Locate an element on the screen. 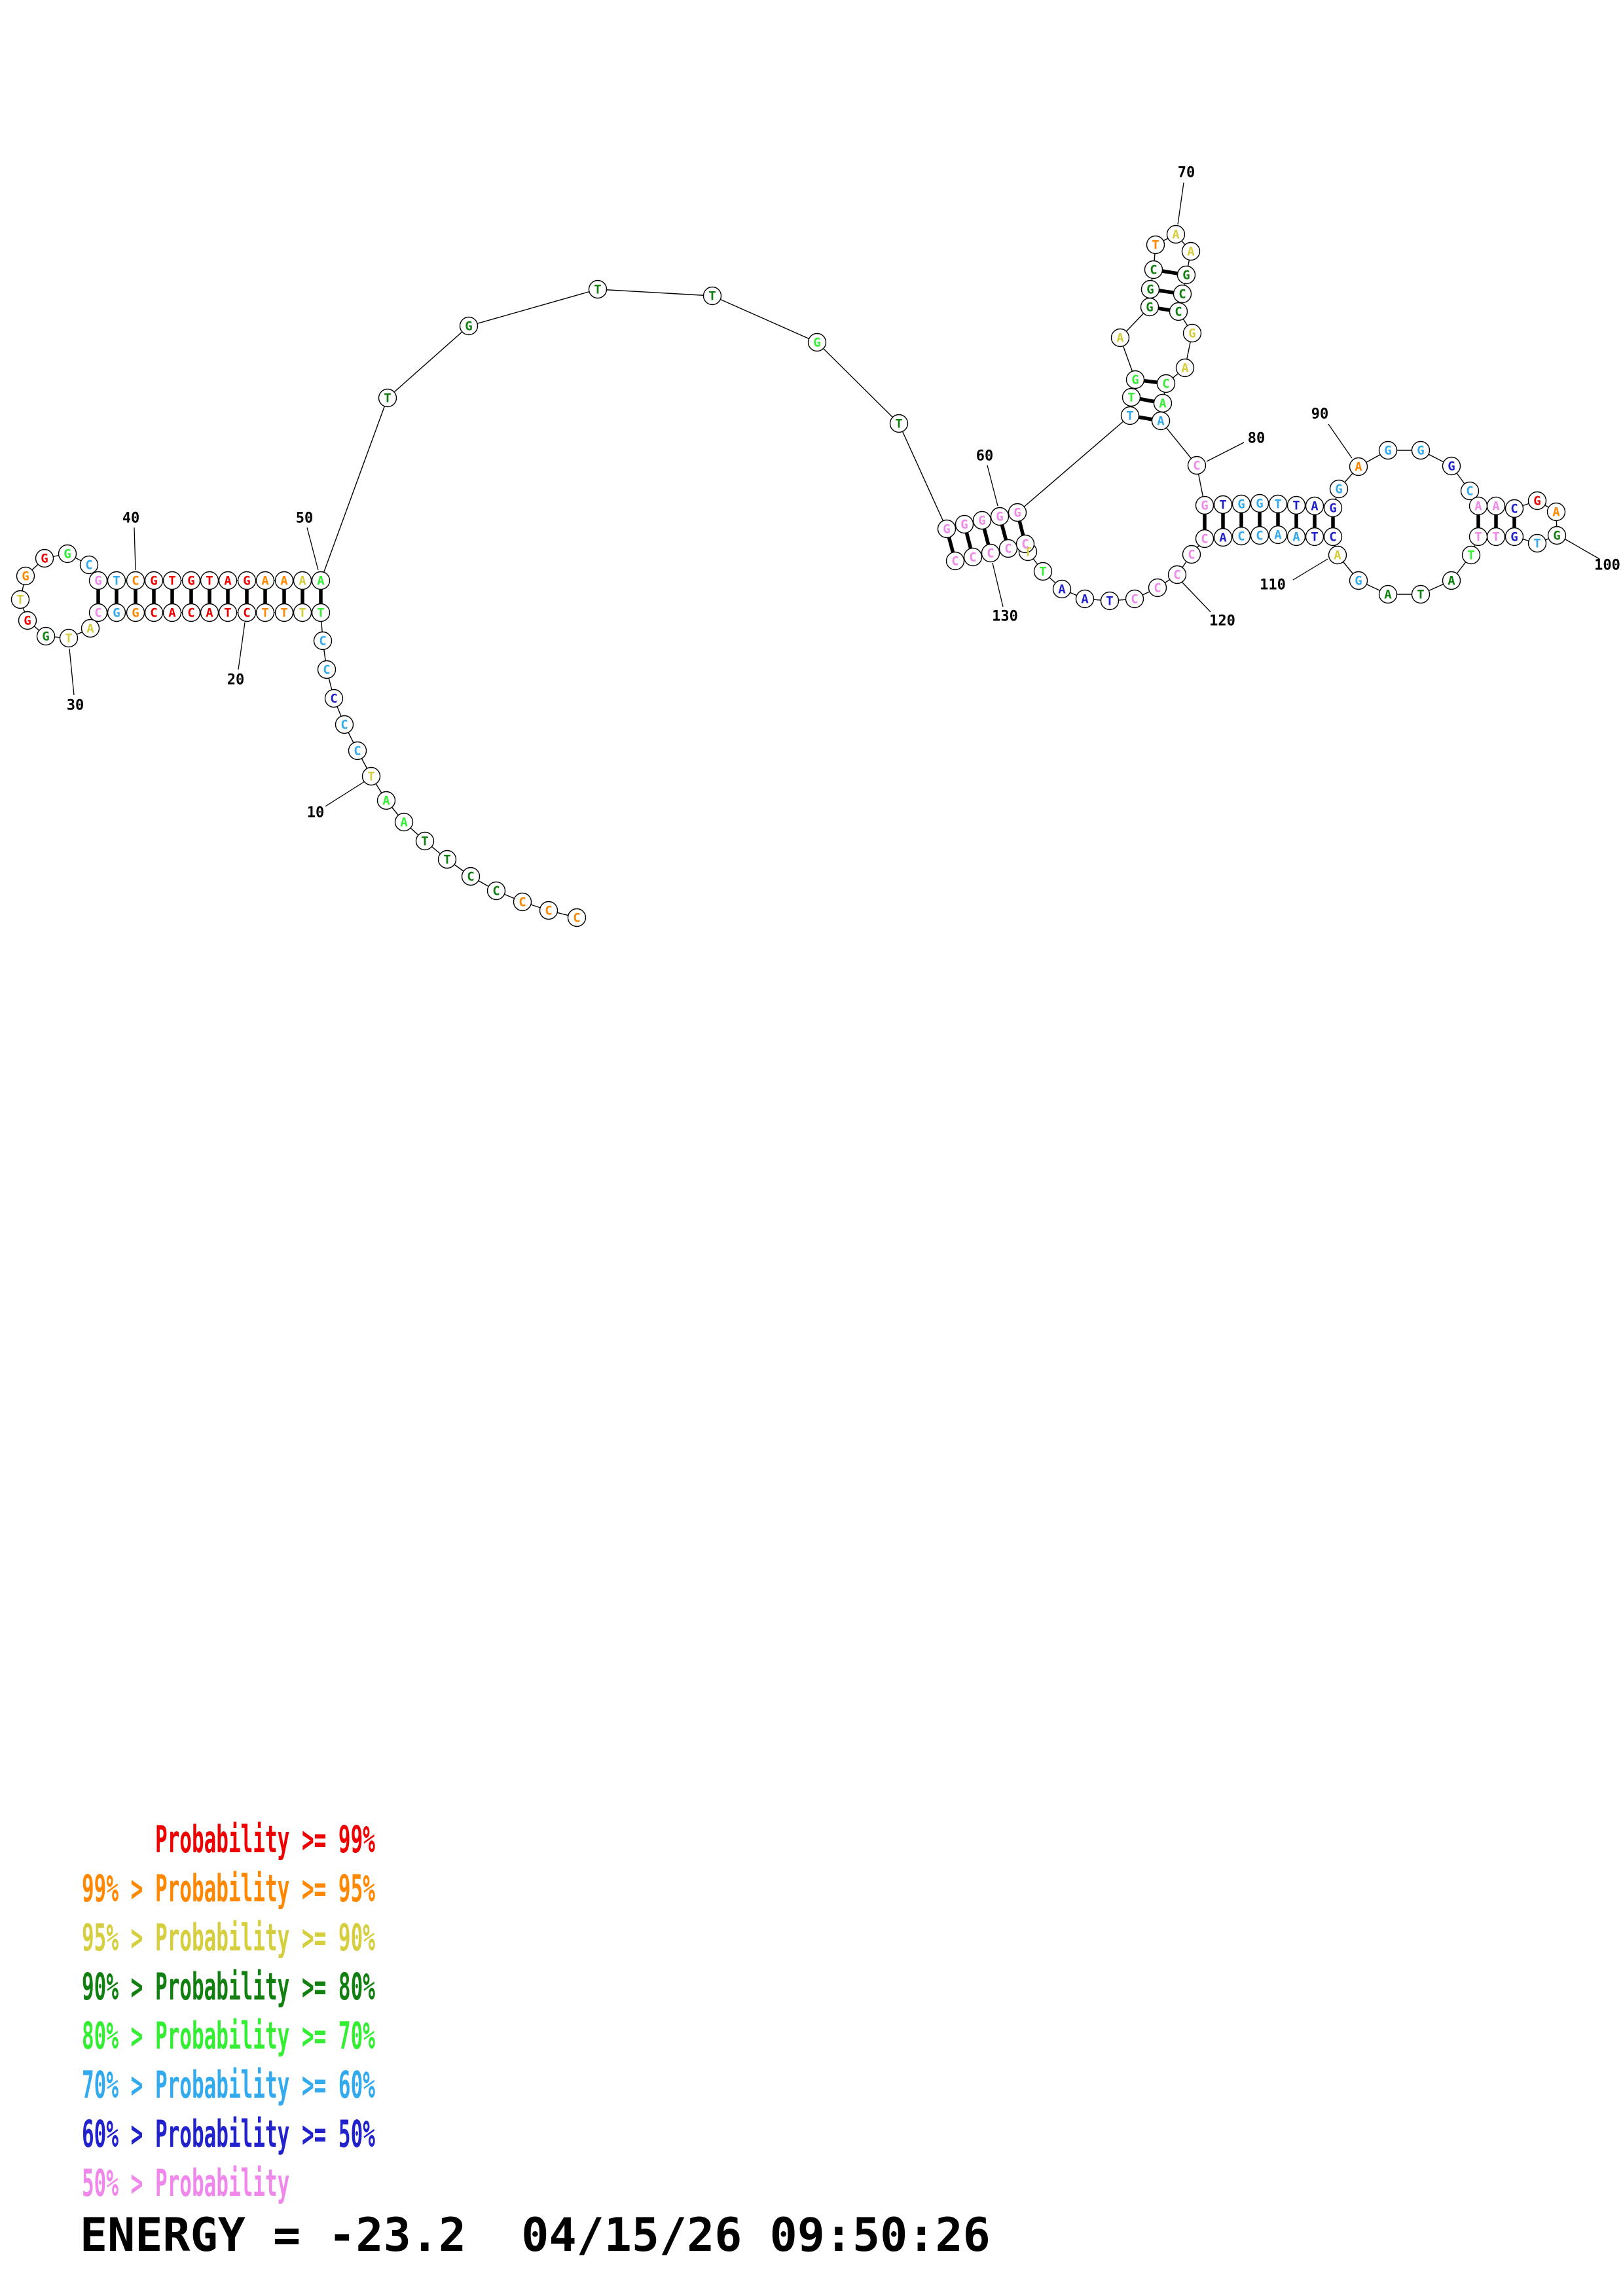 The height and width of the screenshot is (2296, 1623). position-label: 90 is located at coordinates (1320, 414).